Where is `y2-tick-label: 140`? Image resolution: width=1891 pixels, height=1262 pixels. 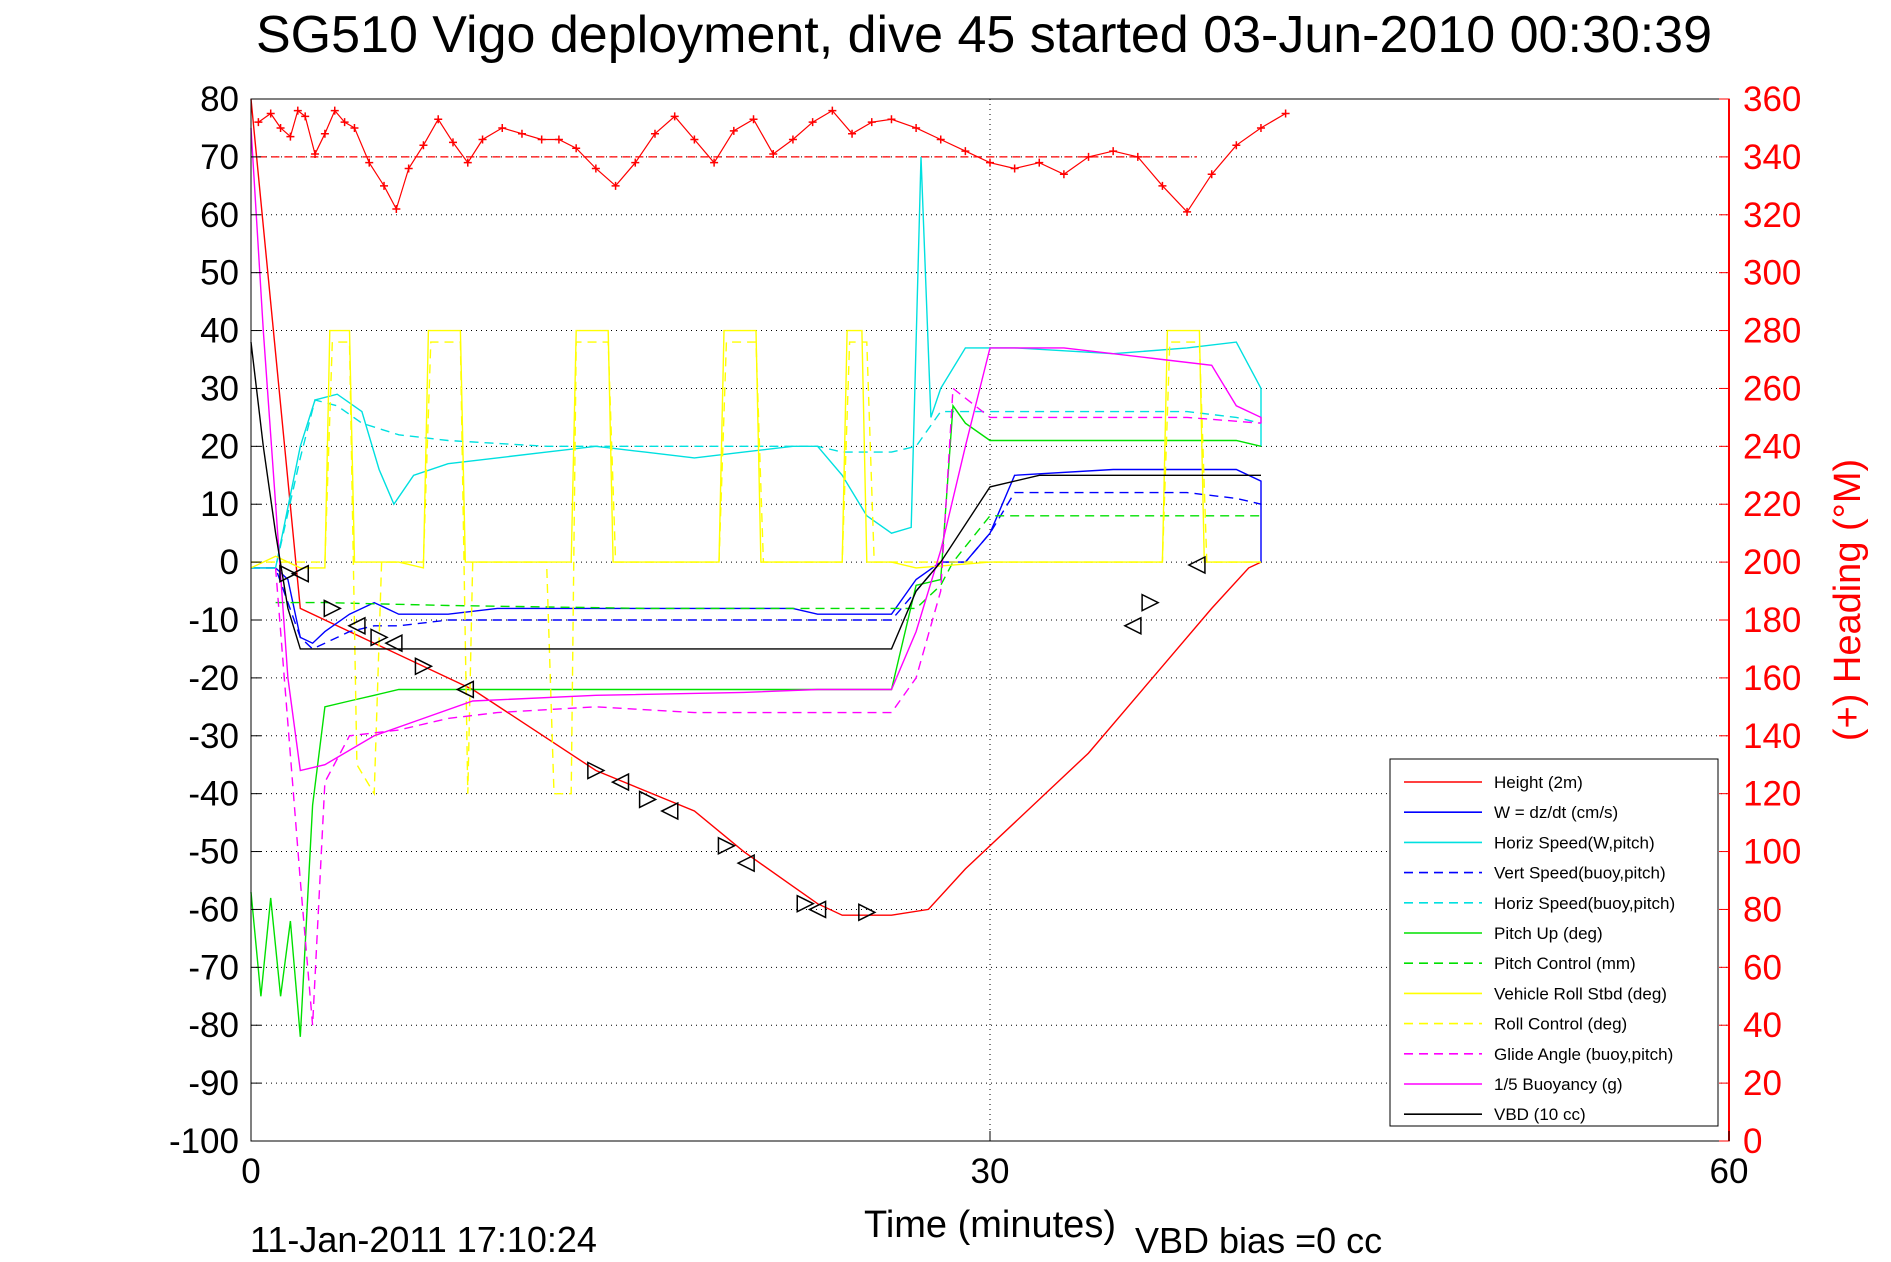 y2-tick-label: 140 is located at coordinates (1772, 736).